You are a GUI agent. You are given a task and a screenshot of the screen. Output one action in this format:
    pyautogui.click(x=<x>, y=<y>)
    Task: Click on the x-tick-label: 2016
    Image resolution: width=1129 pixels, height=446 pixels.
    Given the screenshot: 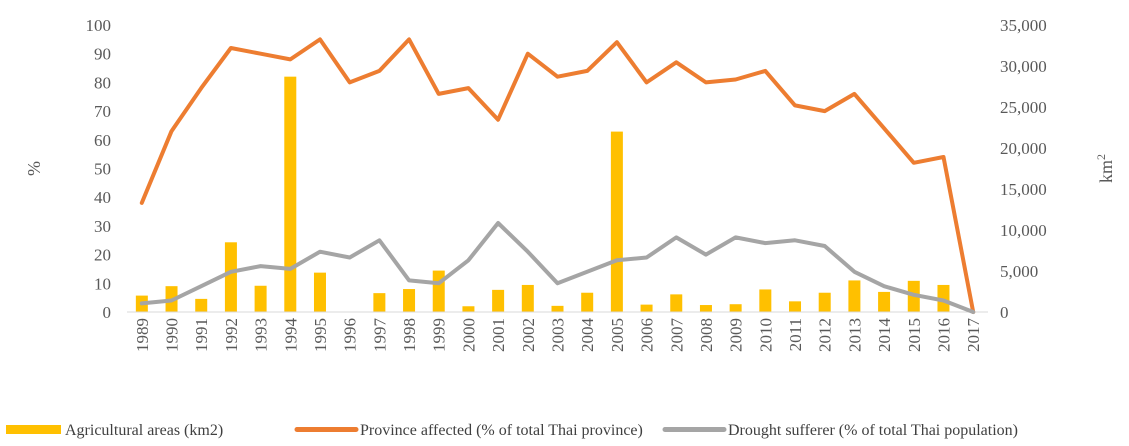 What is the action you would take?
    pyautogui.click(x=943, y=335)
    